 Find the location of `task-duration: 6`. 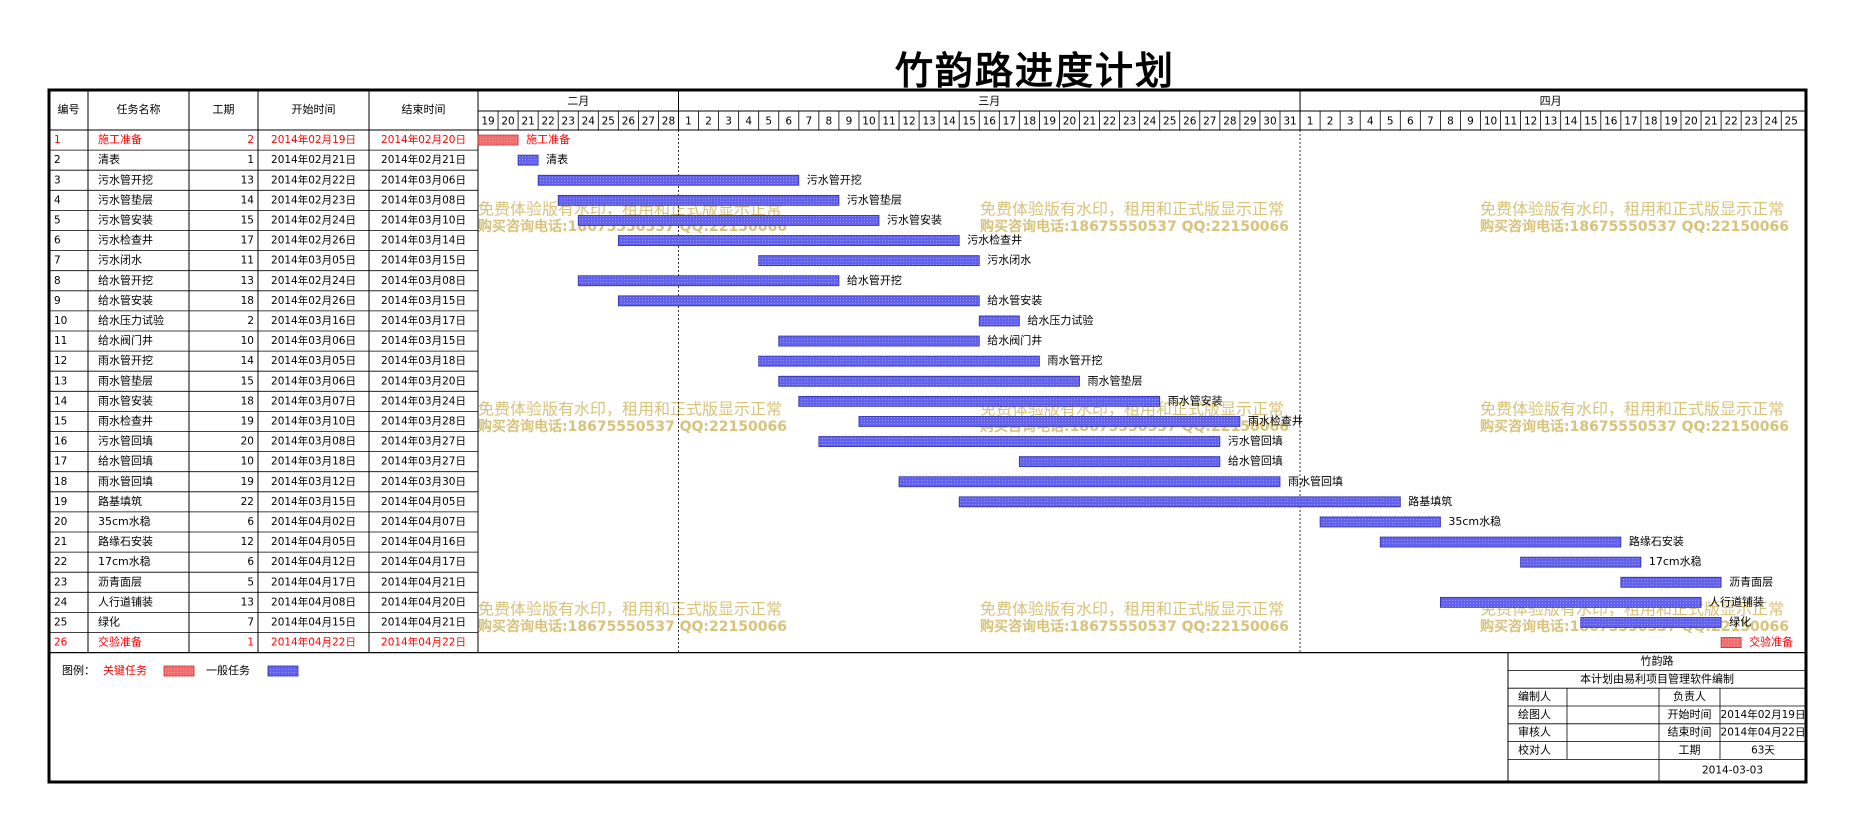

task-duration: 6 is located at coordinates (250, 522).